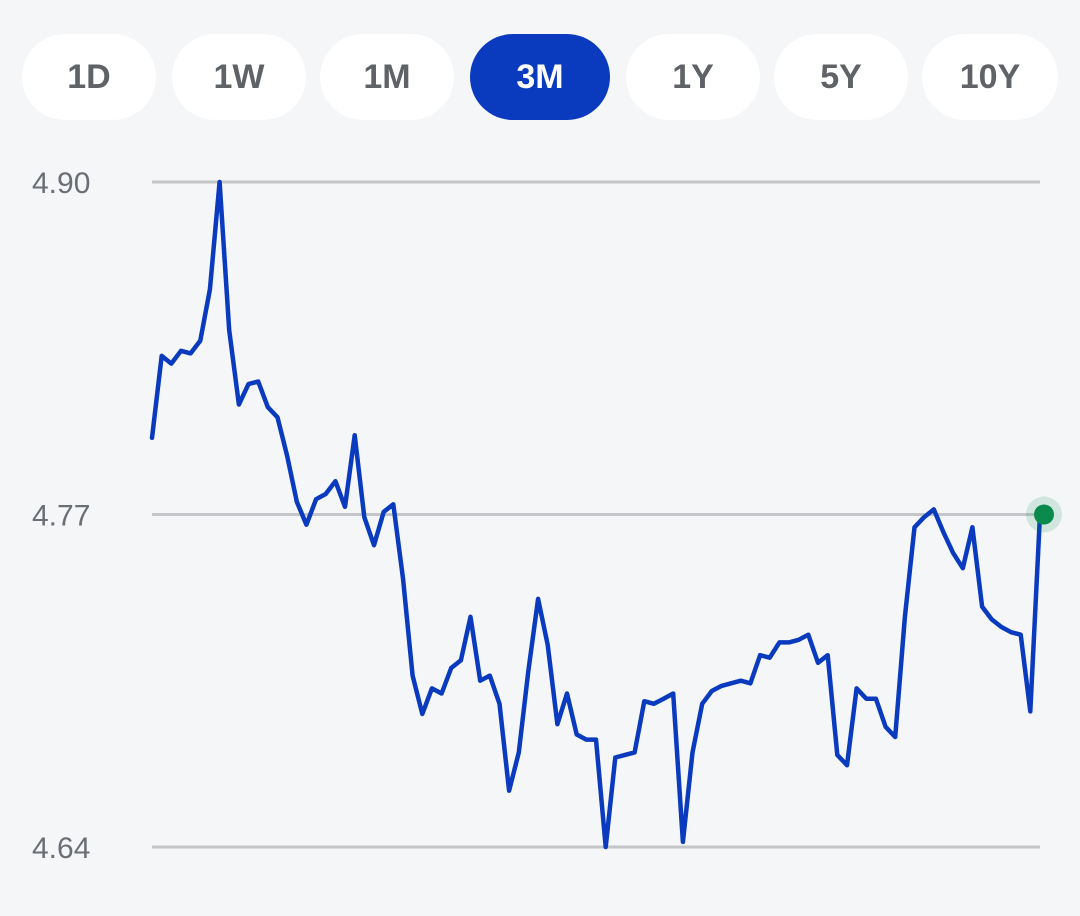  I want to click on y-tick-label: 4.77, so click(61, 516).